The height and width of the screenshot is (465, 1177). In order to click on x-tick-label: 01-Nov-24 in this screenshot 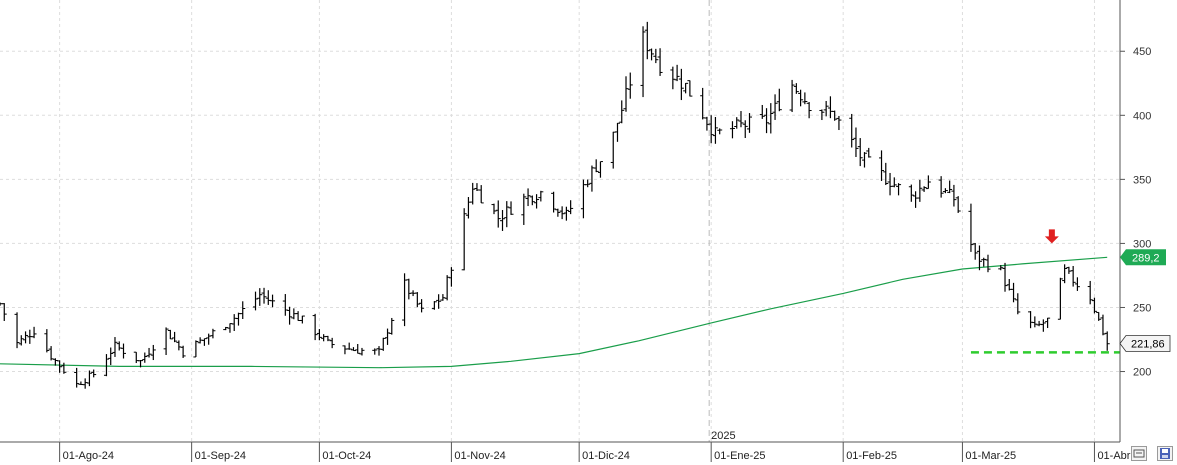, I will do `click(479, 456)`.